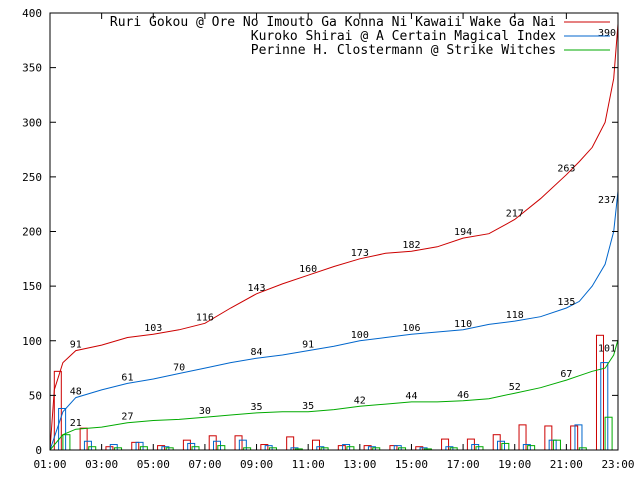  Describe the element at coordinates (514, 464) in the screenshot. I see `x-tick-label: 19:00` at that location.